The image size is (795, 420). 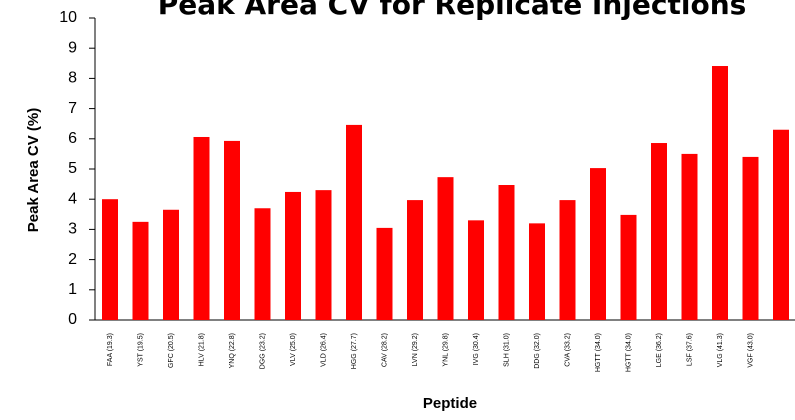 What do you see at coordinates (384, 350) in the screenshot?
I see `x-tick-label: CAV (28.2)` at bounding box center [384, 350].